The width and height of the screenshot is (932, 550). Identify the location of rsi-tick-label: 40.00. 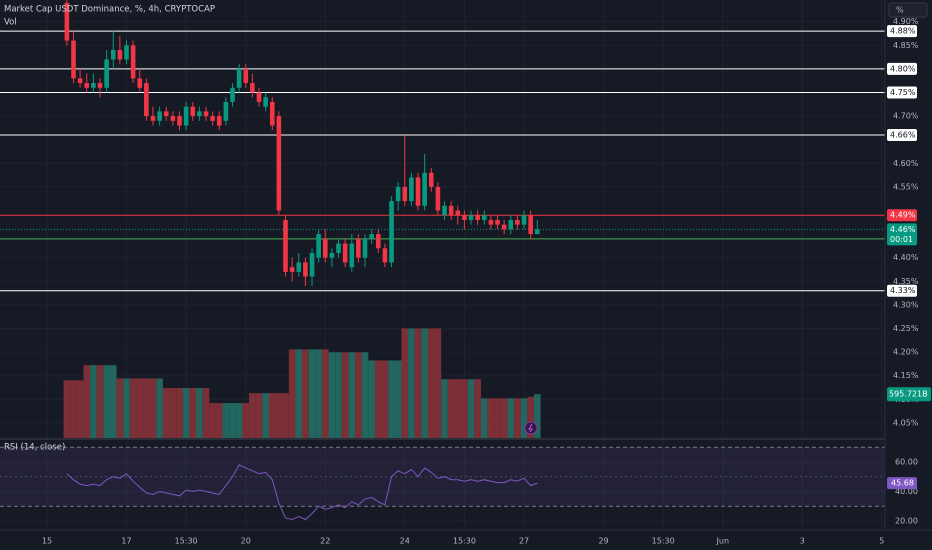
(906, 491).